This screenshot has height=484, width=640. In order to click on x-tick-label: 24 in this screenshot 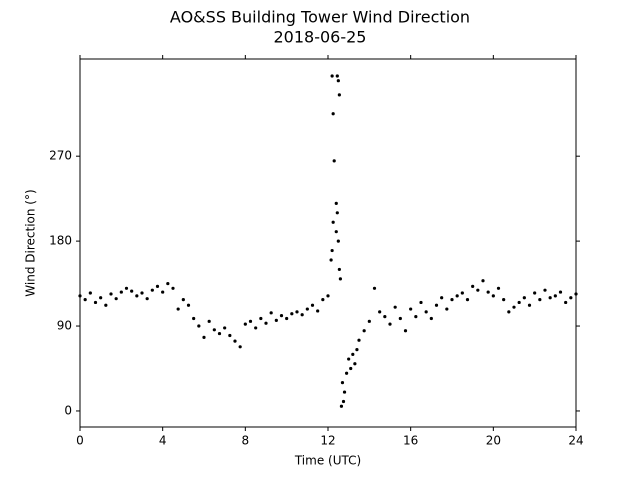, I will do `click(575, 441)`.